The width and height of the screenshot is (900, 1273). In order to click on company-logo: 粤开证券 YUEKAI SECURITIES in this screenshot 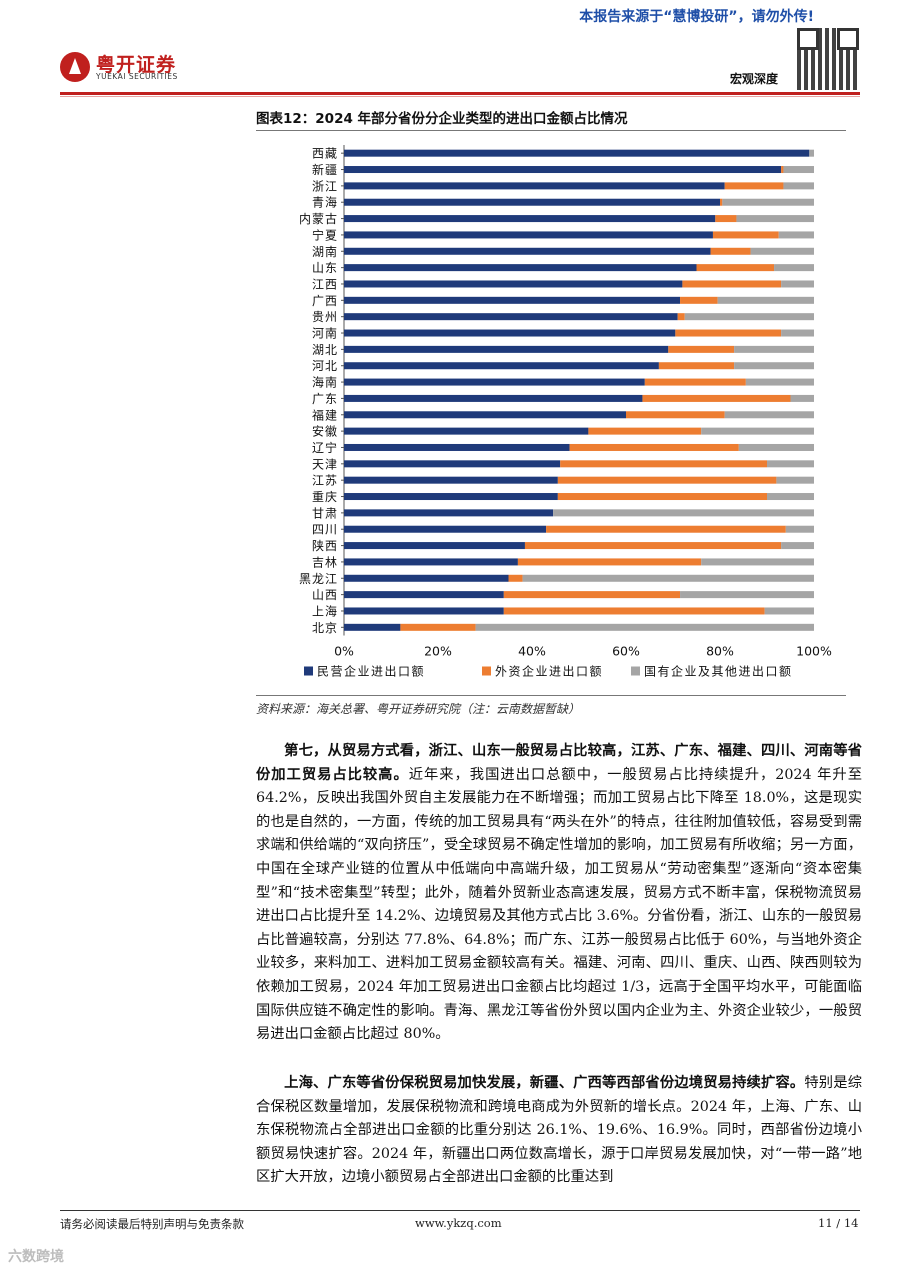, I will do `click(140, 67)`.